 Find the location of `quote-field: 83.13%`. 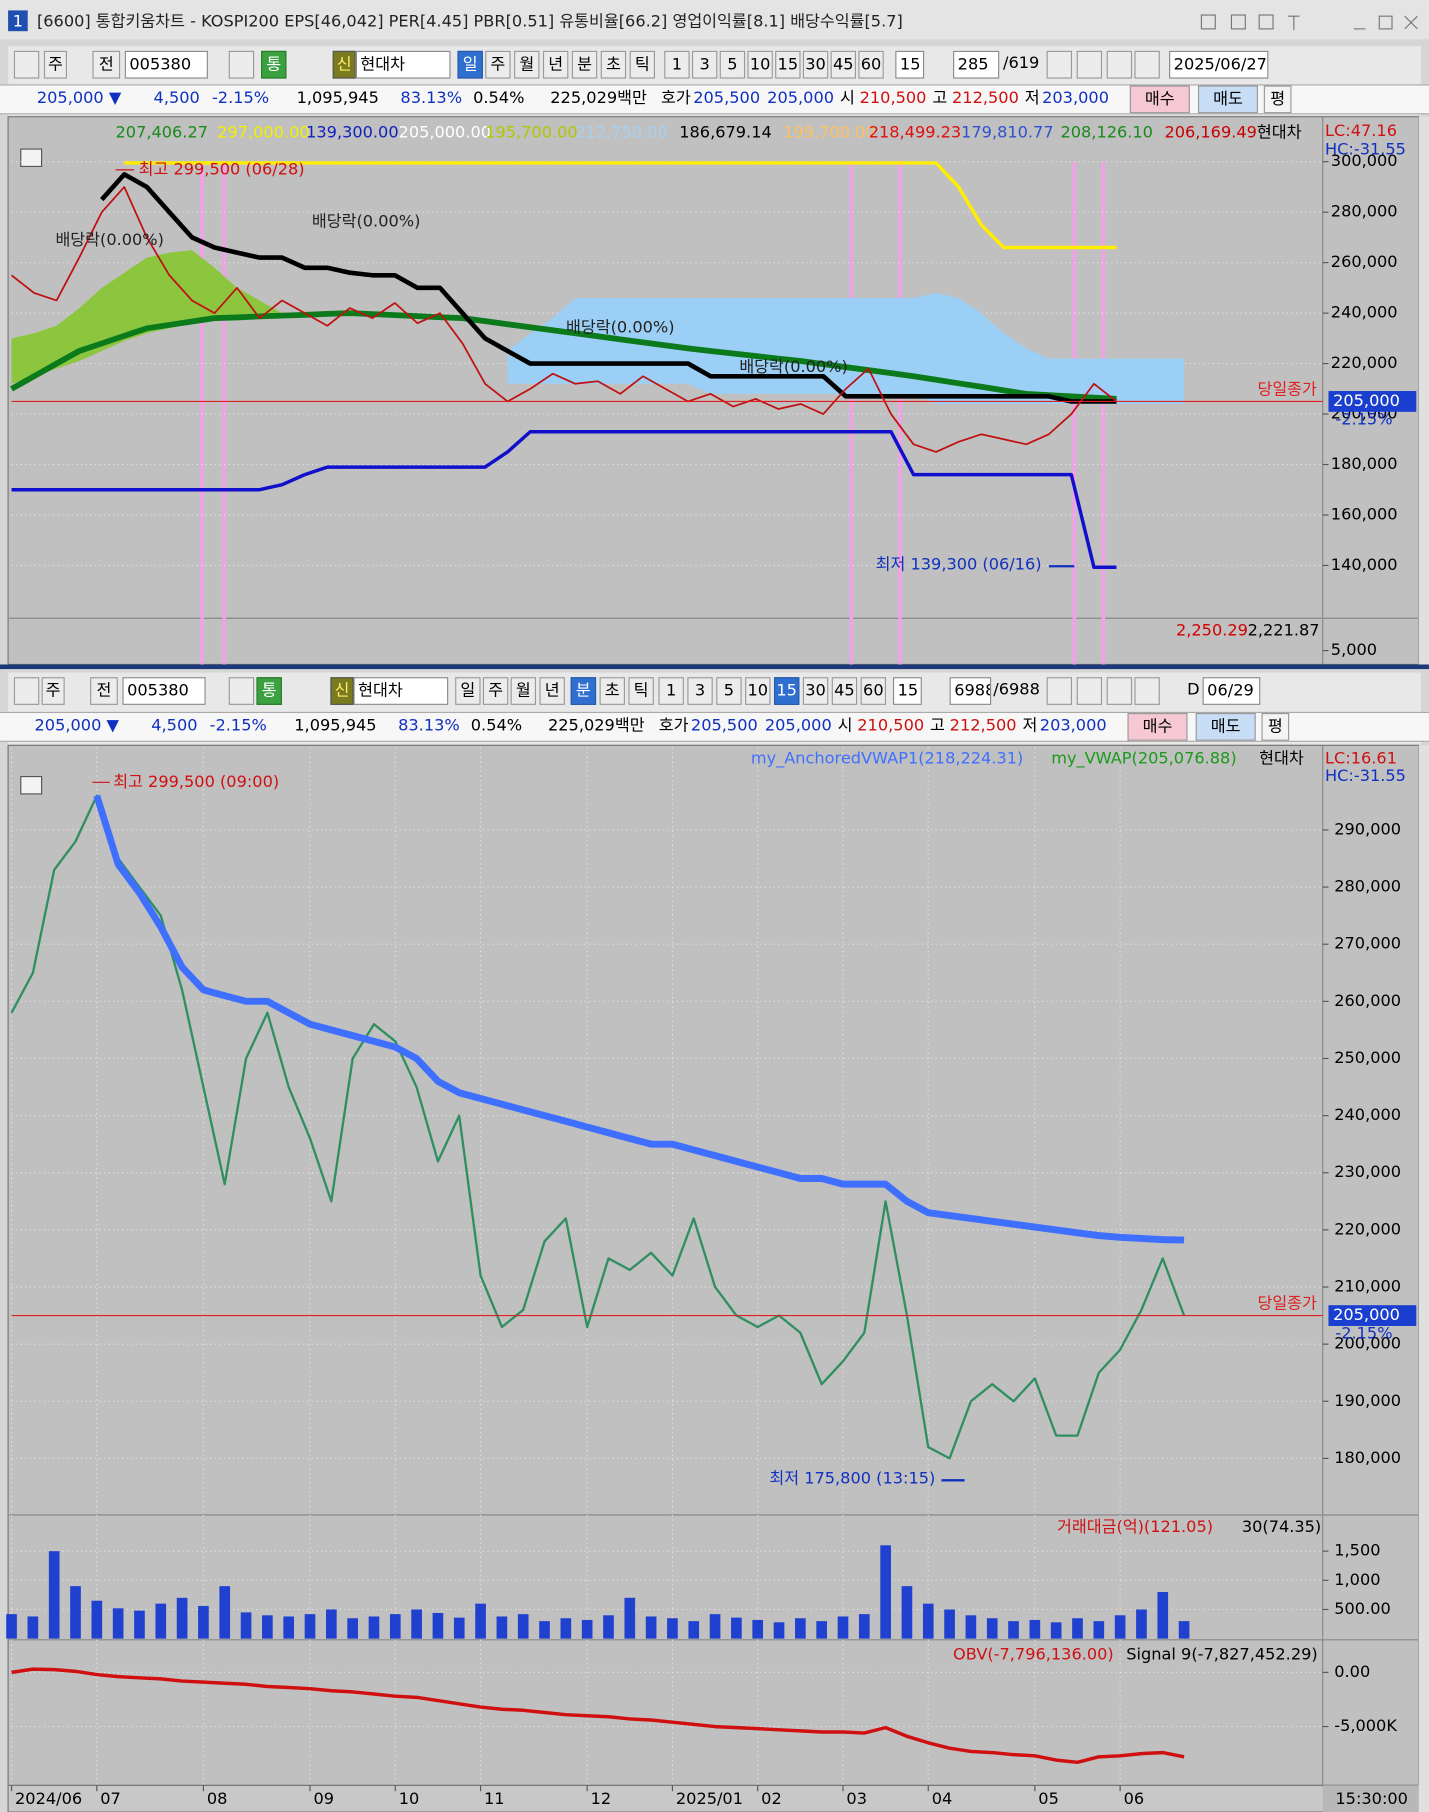

quote-field: 83.13% is located at coordinates (429, 725).